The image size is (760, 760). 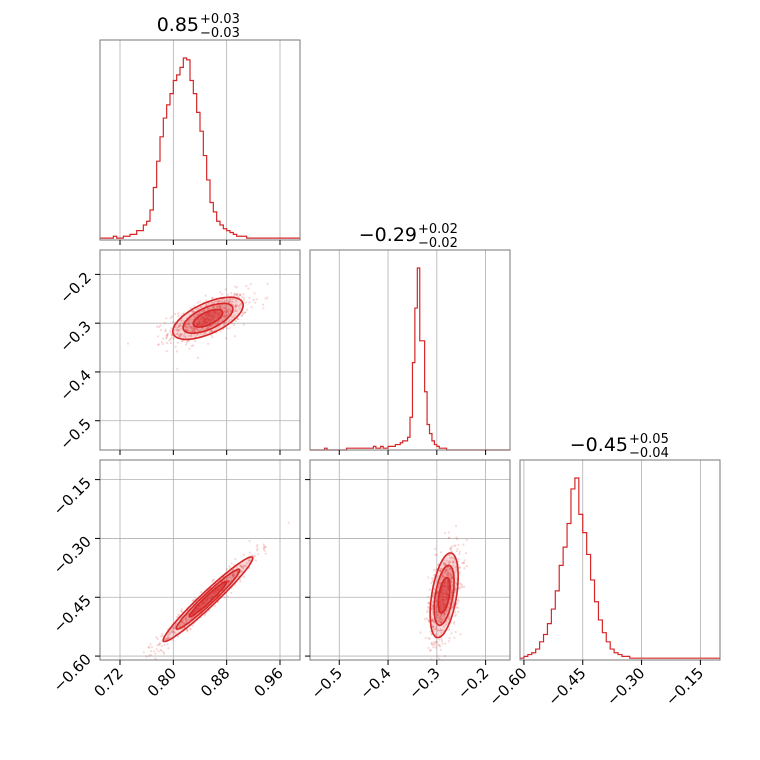 What do you see at coordinates (620, 568) in the screenshot?
I see `histogram-series` at bounding box center [620, 568].